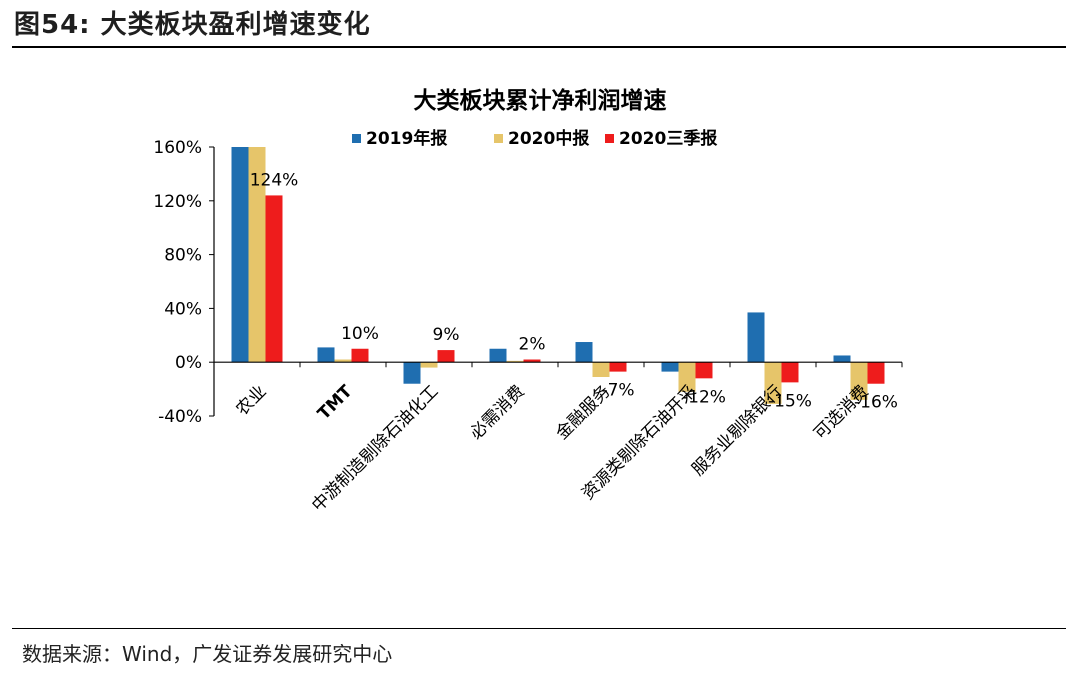 The image size is (1080, 679). Describe the element at coordinates (188, 363) in the screenshot. I see `y-tick-label: 0%` at that location.